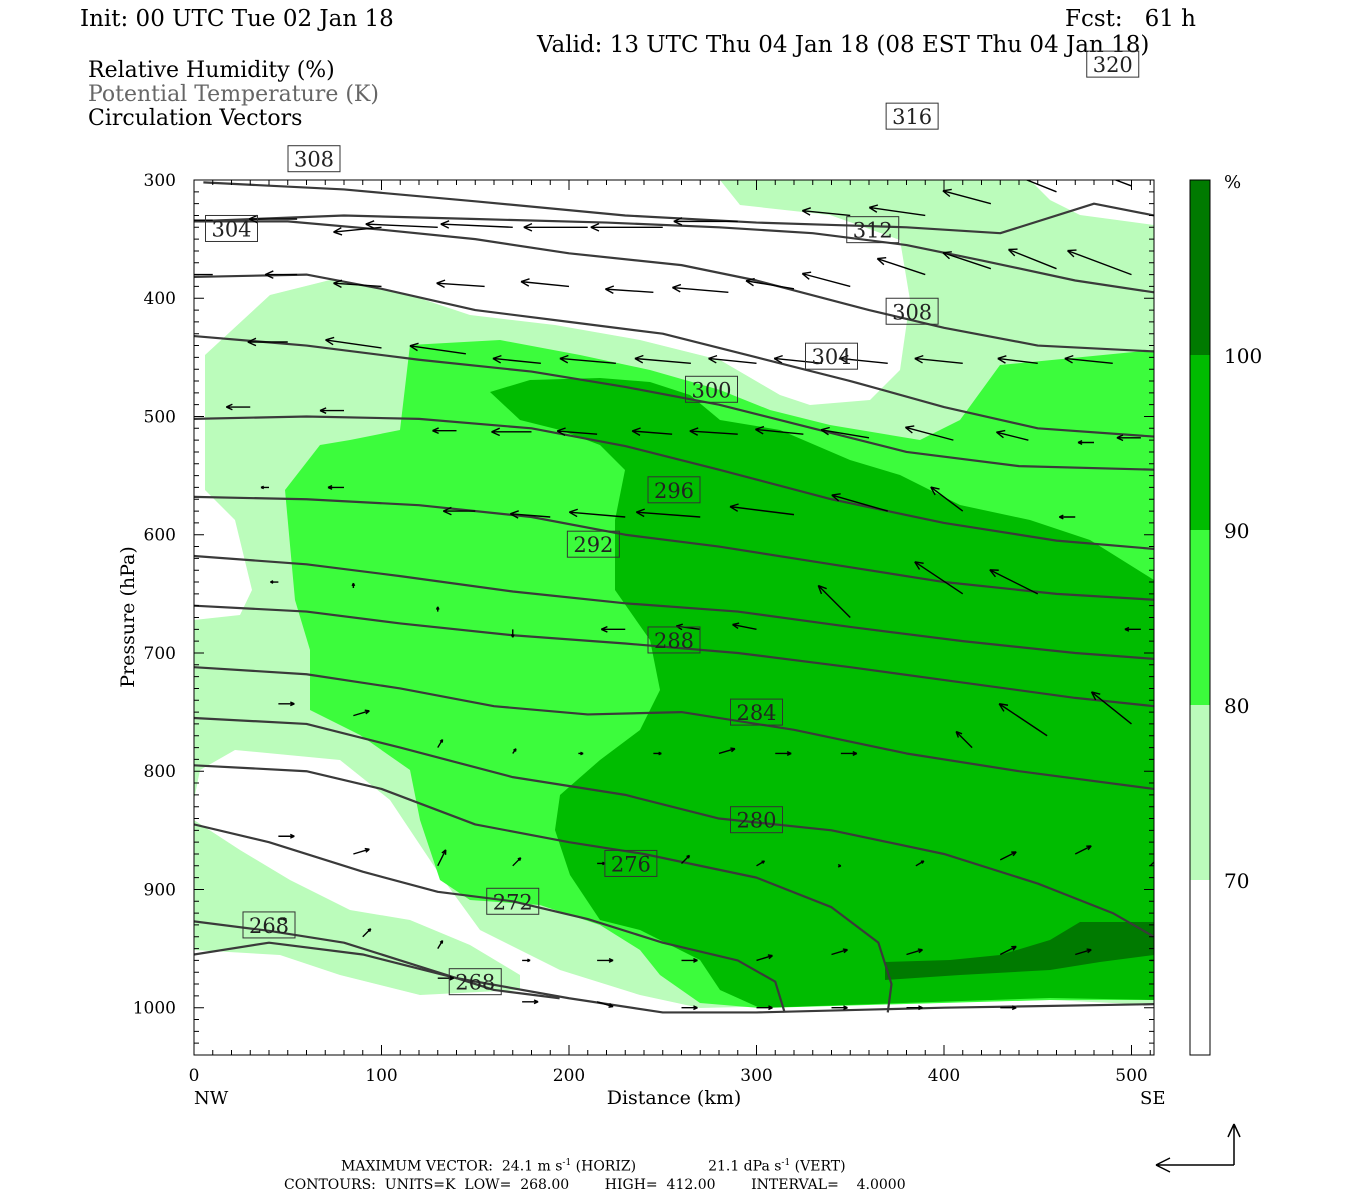  What do you see at coordinates (211, 70) in the screenshot?
I see `legend-relative-humidity: Relative Humidity (%)` at bounding box center [211, 70].